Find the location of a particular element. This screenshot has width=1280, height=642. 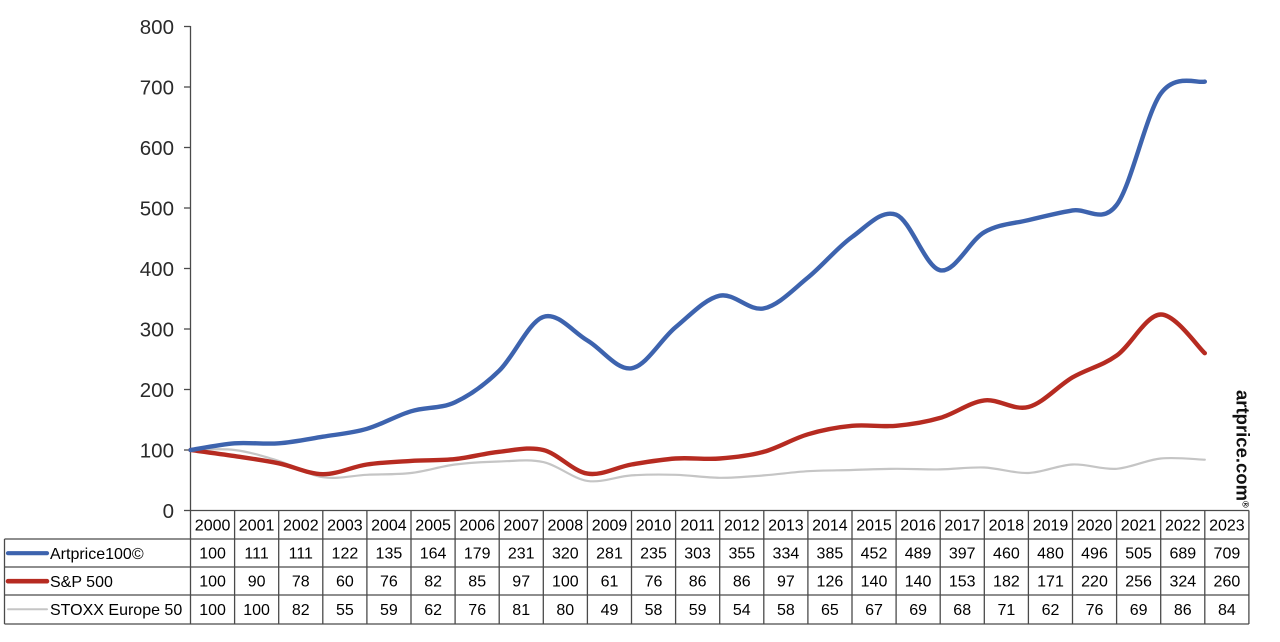

svg-text: 2008 is located at coordinates (566, 526).